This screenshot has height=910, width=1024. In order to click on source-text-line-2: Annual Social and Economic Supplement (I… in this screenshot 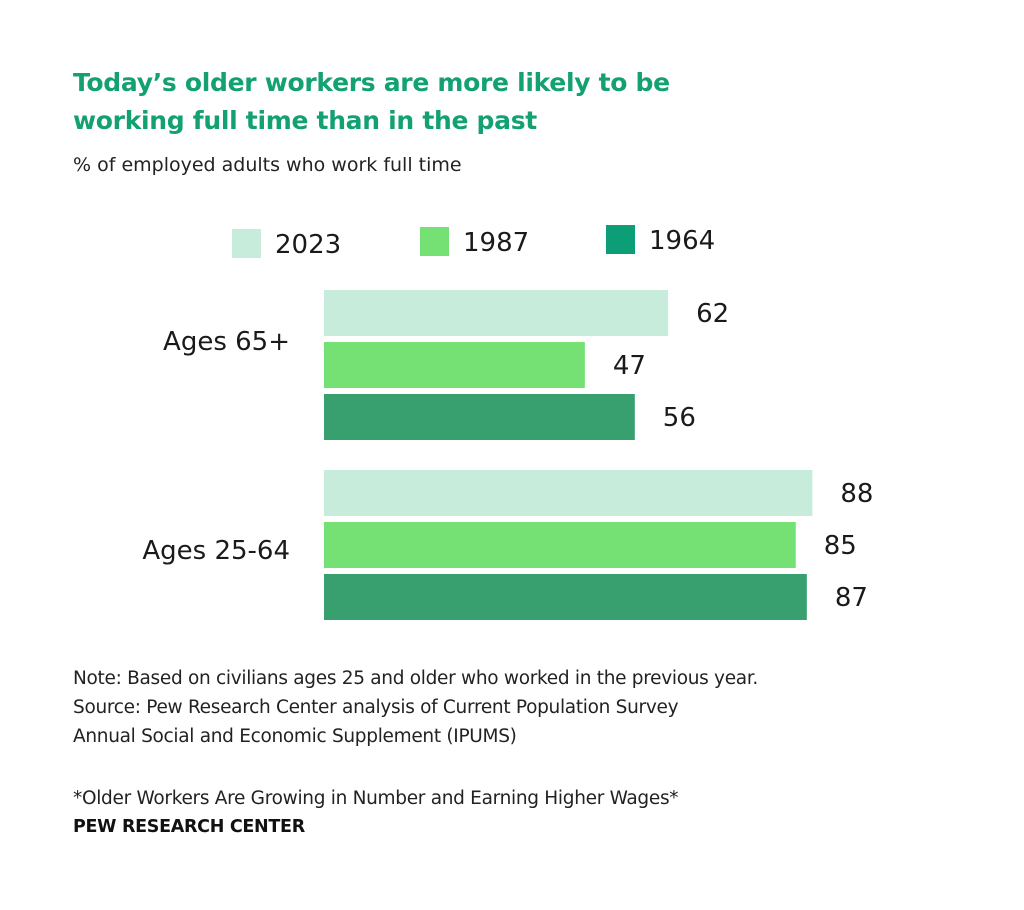, I will do `click(295, 736)`.